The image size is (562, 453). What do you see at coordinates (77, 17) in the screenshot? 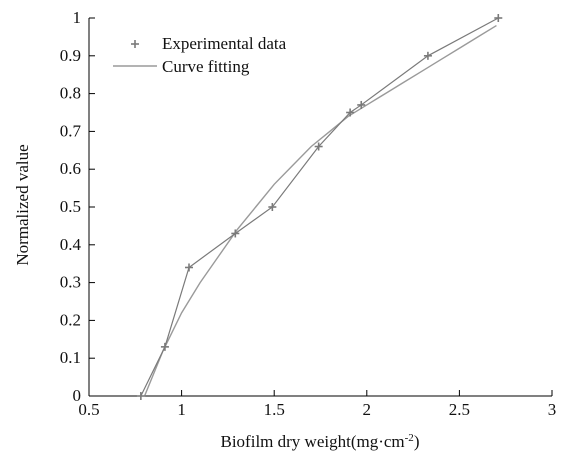
I see `y-tick-label: 1` at bounding box center [77, 17].